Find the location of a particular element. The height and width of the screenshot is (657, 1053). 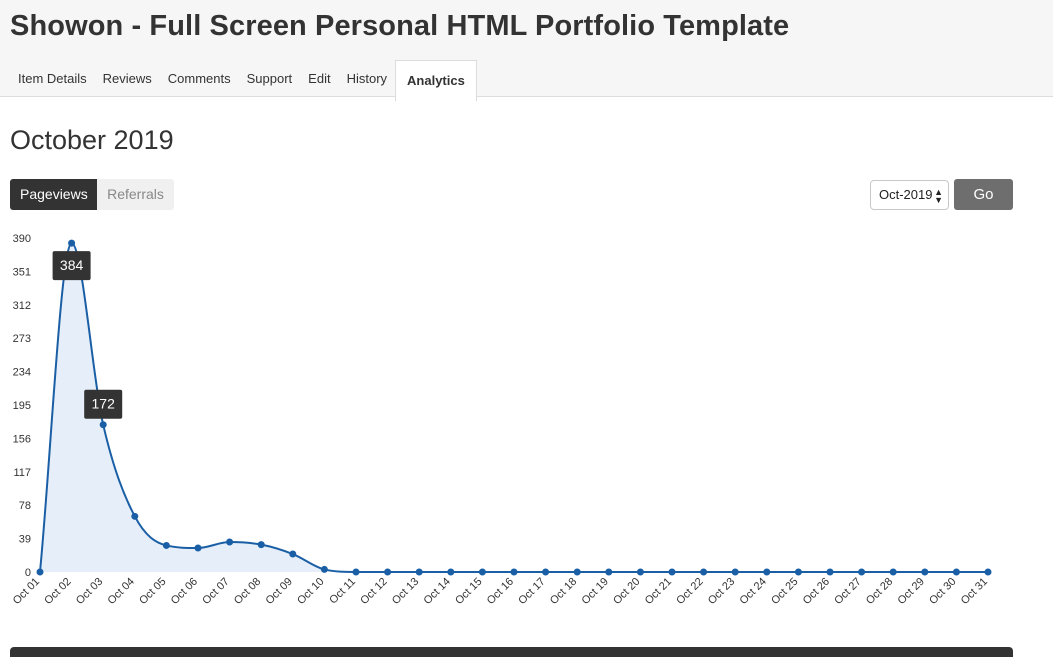

x-tick-label: Oct 09 is located at coordinates (279, 591).